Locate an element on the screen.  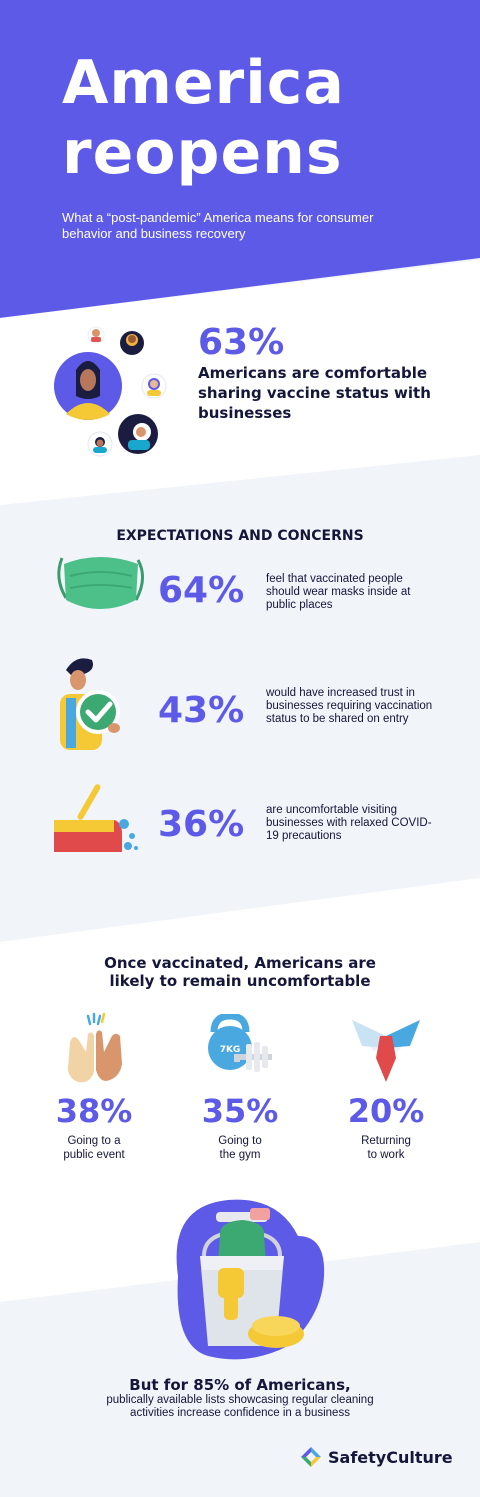
title-line: America is located at coordinates (203, 83).